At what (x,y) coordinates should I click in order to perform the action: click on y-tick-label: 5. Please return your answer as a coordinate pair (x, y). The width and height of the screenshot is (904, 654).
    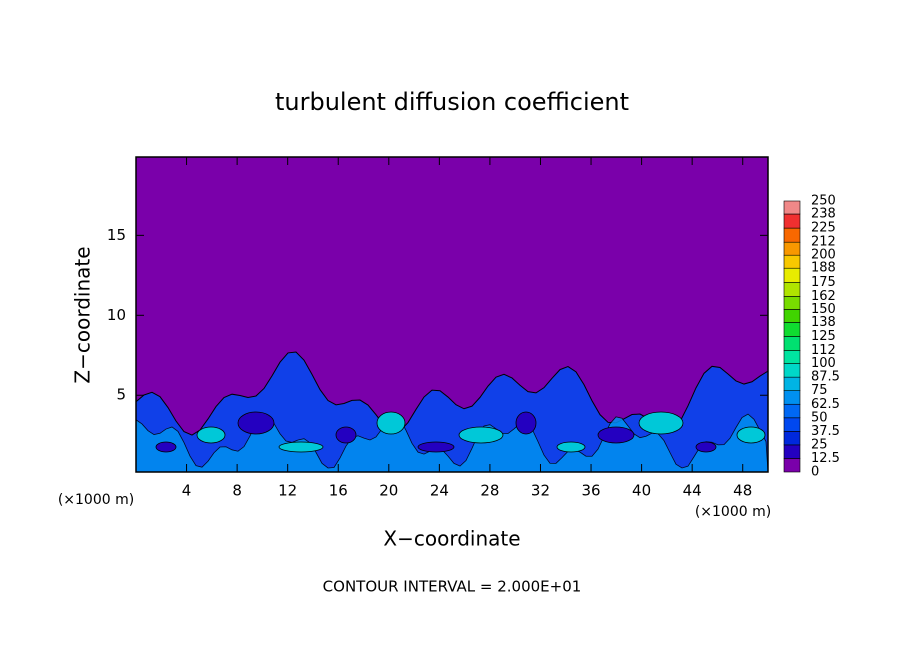
    Looking at the image, I should click on (121, 395).